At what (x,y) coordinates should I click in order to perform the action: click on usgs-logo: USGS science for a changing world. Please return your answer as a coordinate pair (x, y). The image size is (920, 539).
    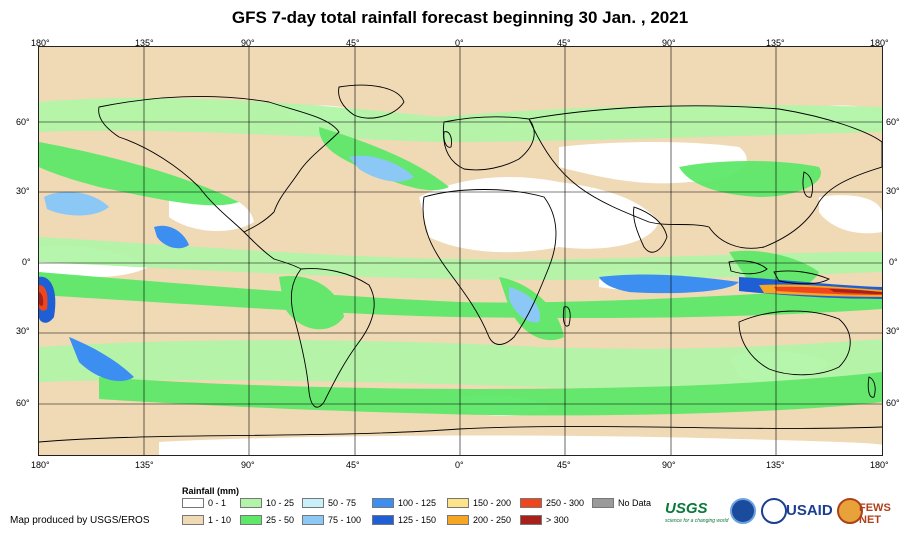
    Looking at the image, I should click on (696, 512).